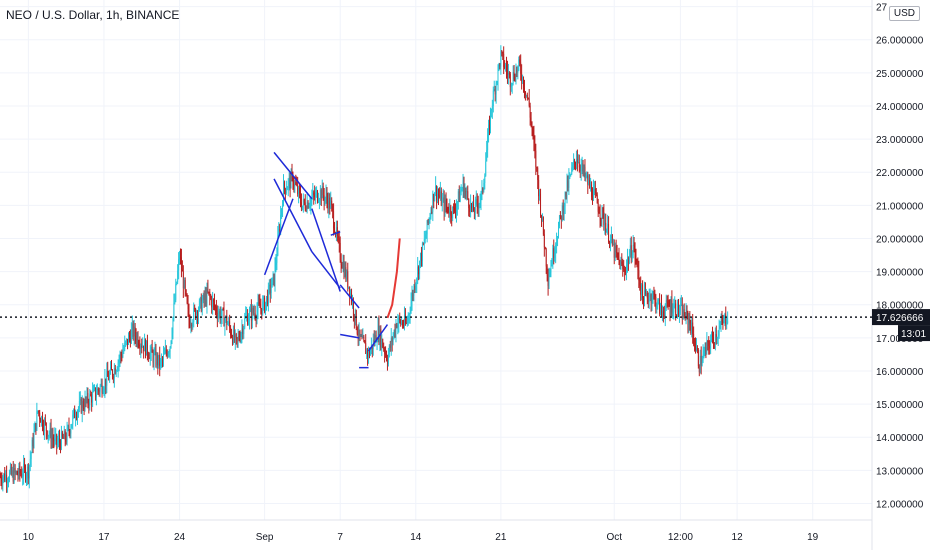 This screenshot has width=932, height=555. What do you see at coordinates (904, 13) in the screenshot?
I see `currency-badge: USD` at bounding box center [904, 13].